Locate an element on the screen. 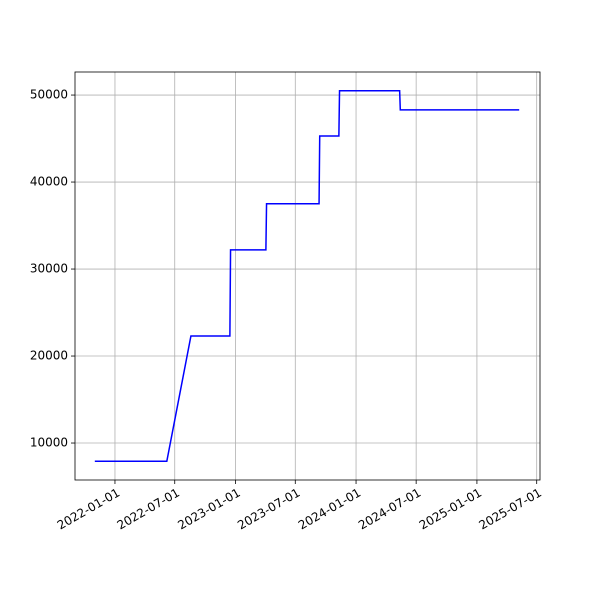 The height and width of the screenshot is (604, 600). y-tick-label: 20000 is located at coordinates (49, 356).